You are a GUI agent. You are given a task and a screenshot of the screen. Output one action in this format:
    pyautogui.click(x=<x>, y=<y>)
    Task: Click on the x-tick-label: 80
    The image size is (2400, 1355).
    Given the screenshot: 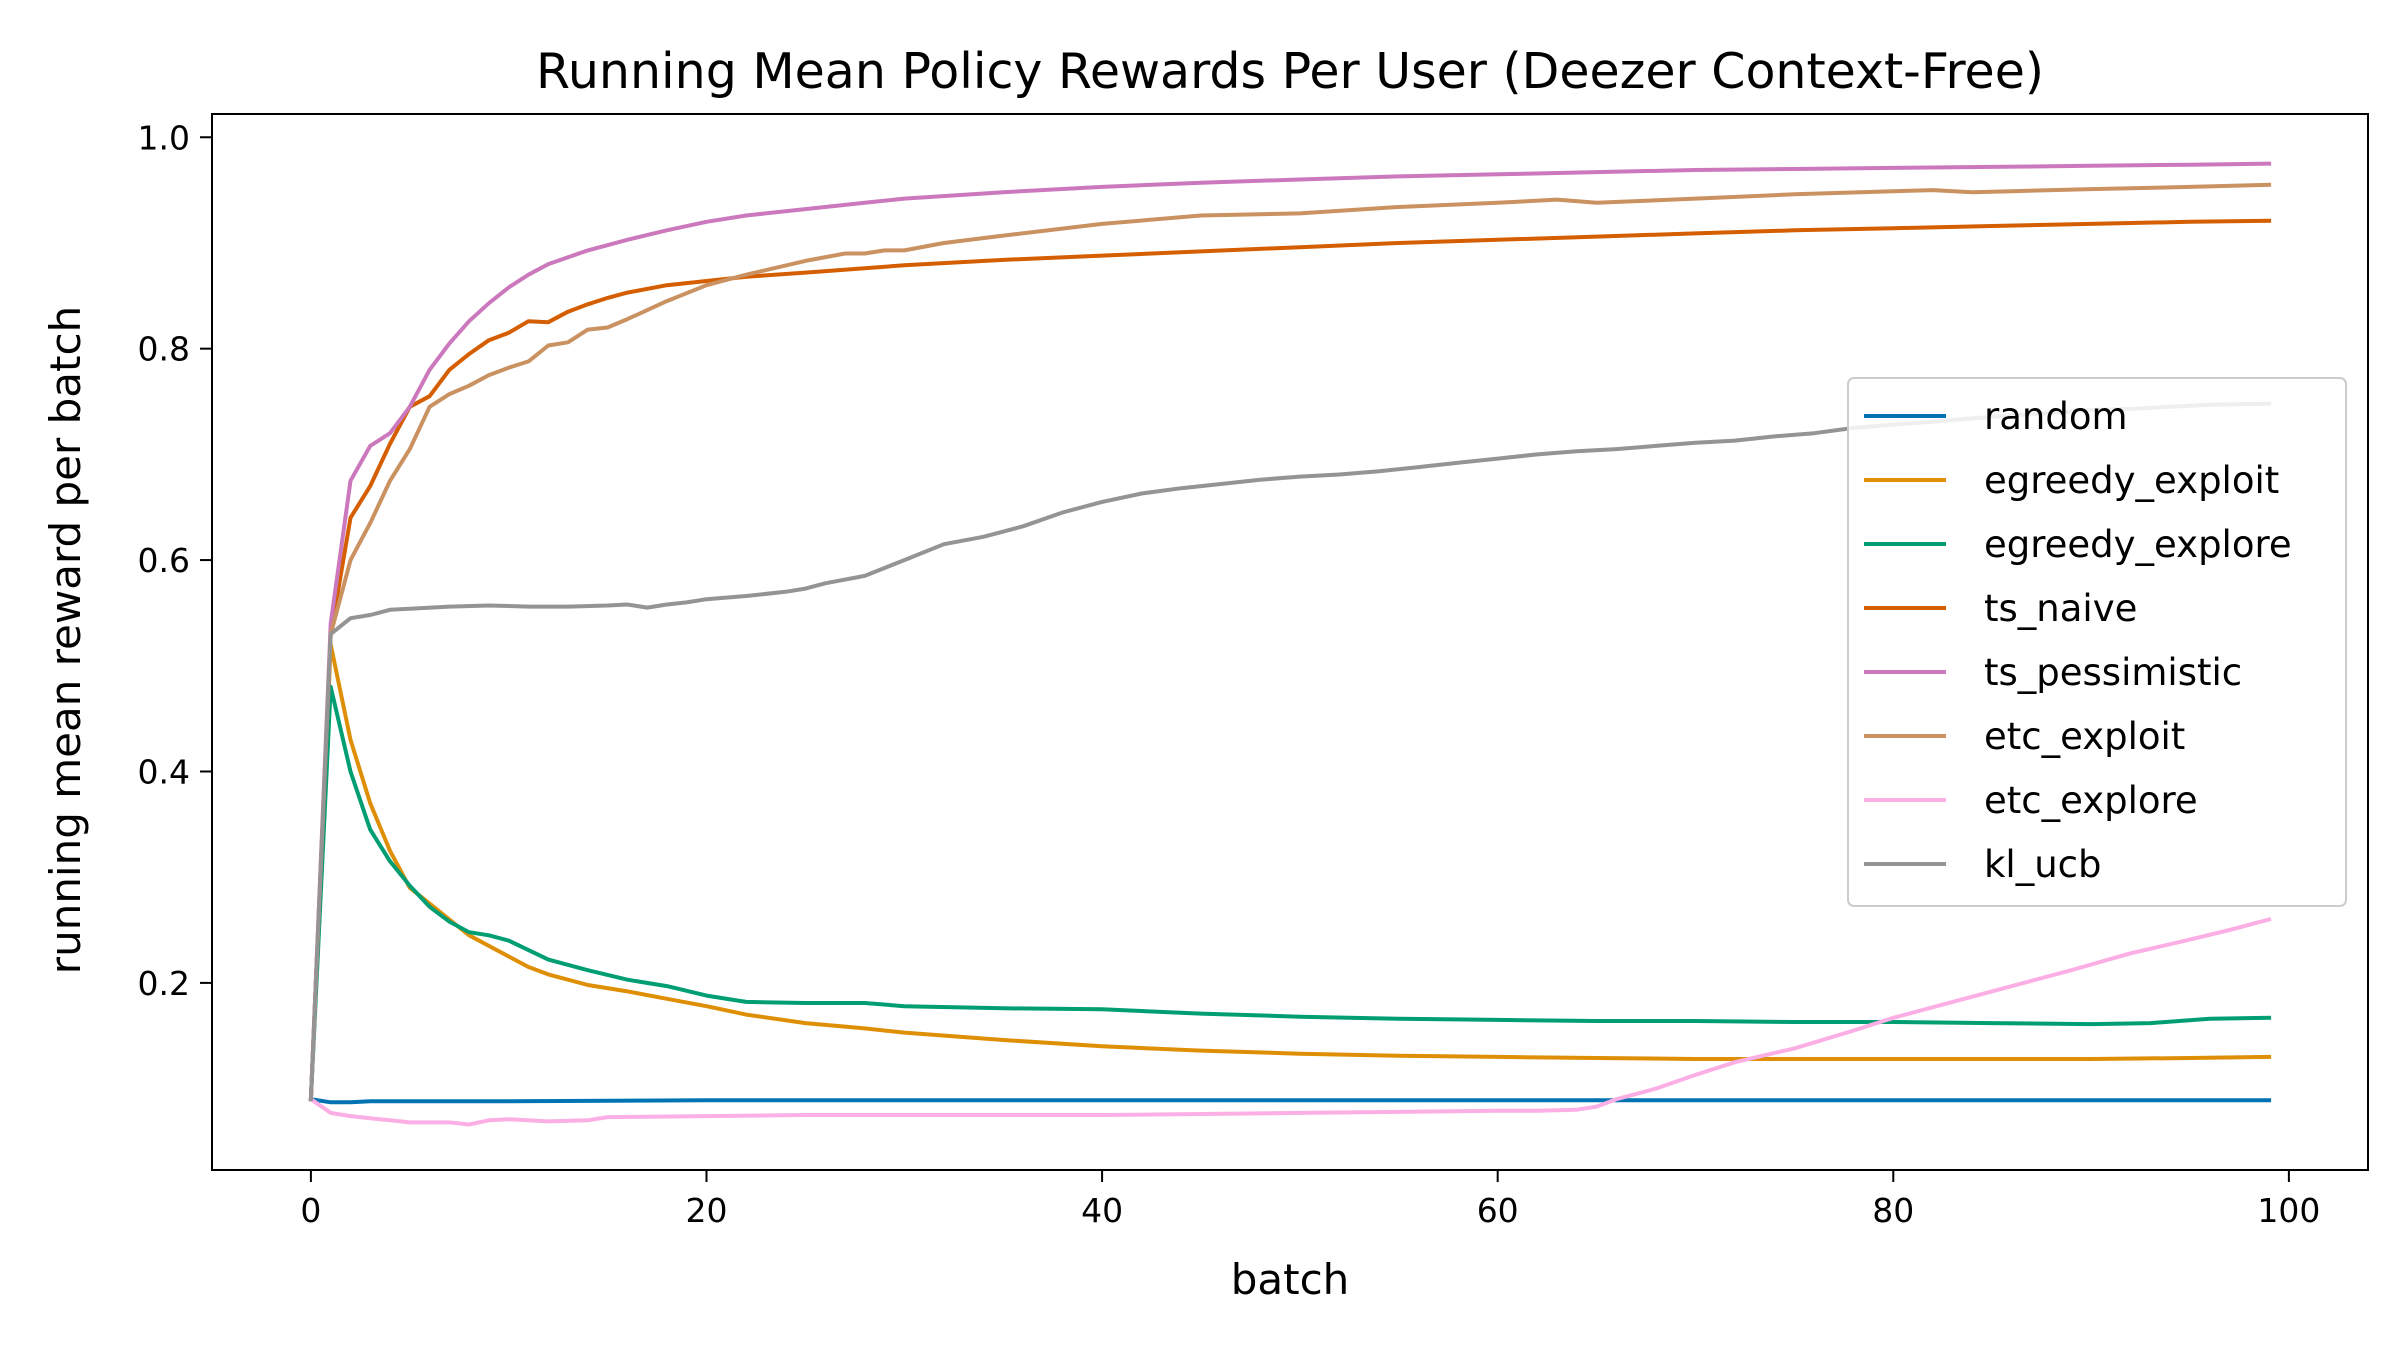 What is the action you would take?
    pyautogui.click(x=1893, y=1210)
    